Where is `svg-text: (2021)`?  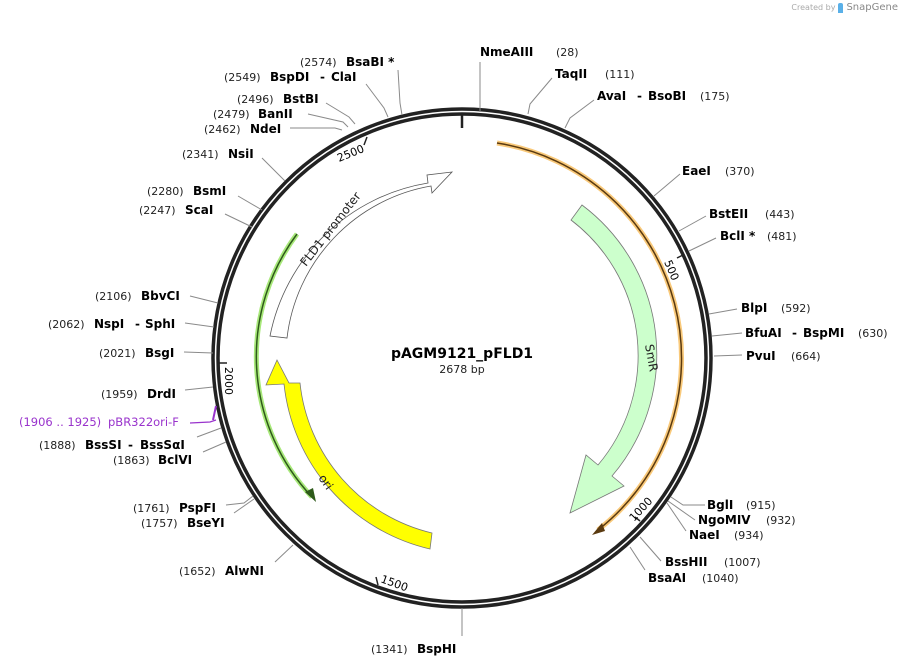
svg-text: (2021) is located at coordinates (117, 353).